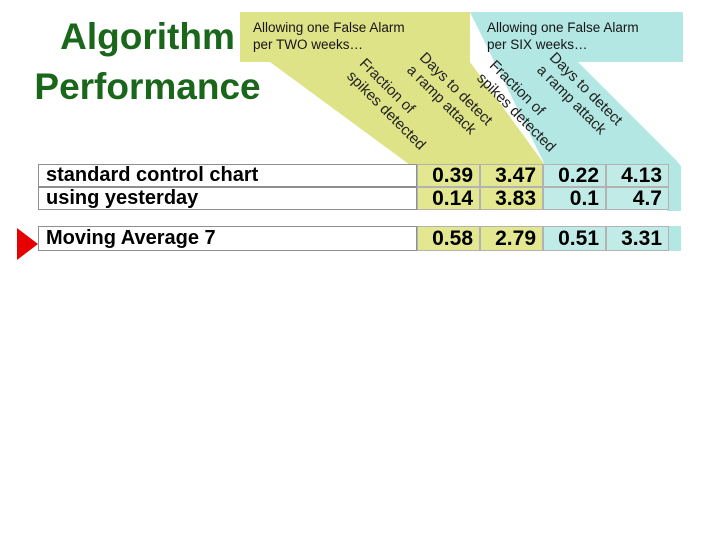 The width and height of the screenshot is (720, 540). I want to click on cell-six-fraction: 0.1, so click(574, 198).